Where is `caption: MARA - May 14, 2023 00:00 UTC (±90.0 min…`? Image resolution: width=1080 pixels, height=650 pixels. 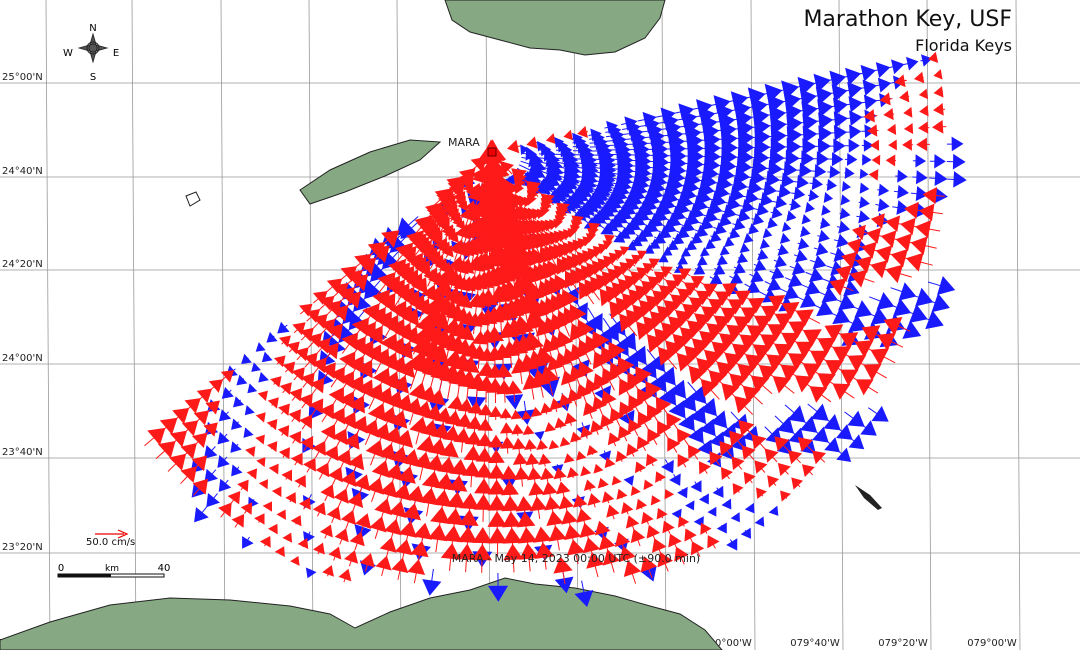
caption: MARA - May 14, 2023 00:00 UTC (±90.0 min… is located at coordinates (576, 558).